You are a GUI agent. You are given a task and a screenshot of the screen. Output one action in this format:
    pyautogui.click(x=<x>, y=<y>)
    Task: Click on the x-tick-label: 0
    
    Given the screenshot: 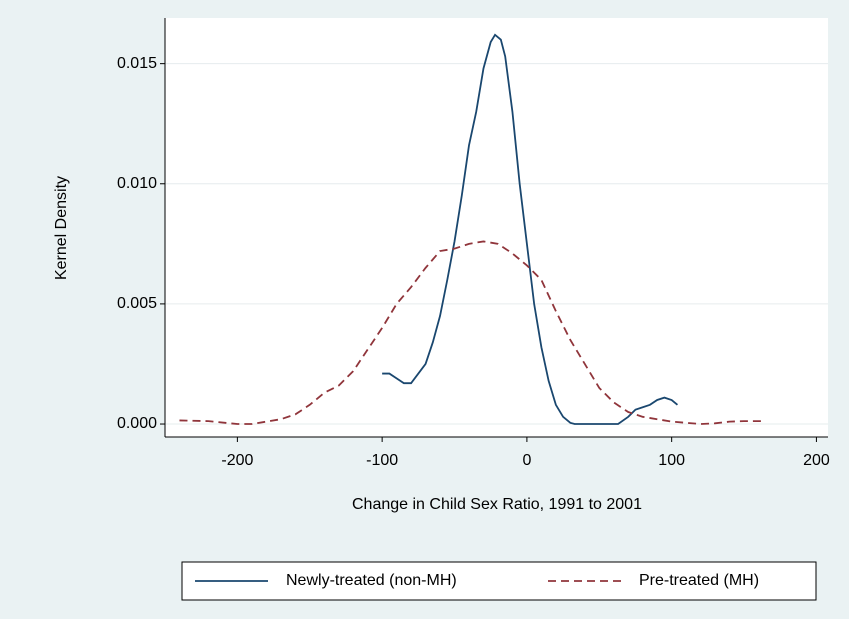 What is the action you would take?
    pyautogui.click(x=526, y=460)
    